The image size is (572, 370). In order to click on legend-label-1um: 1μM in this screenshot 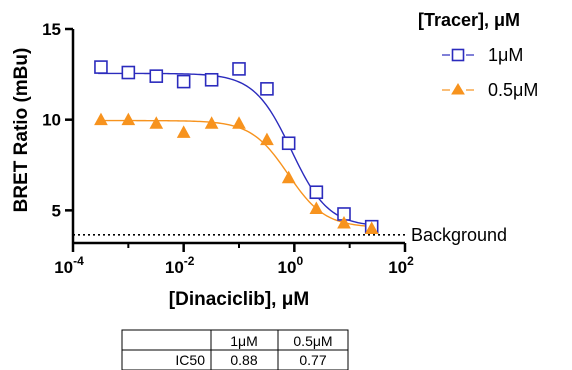, I will do `click(505, 55)`.